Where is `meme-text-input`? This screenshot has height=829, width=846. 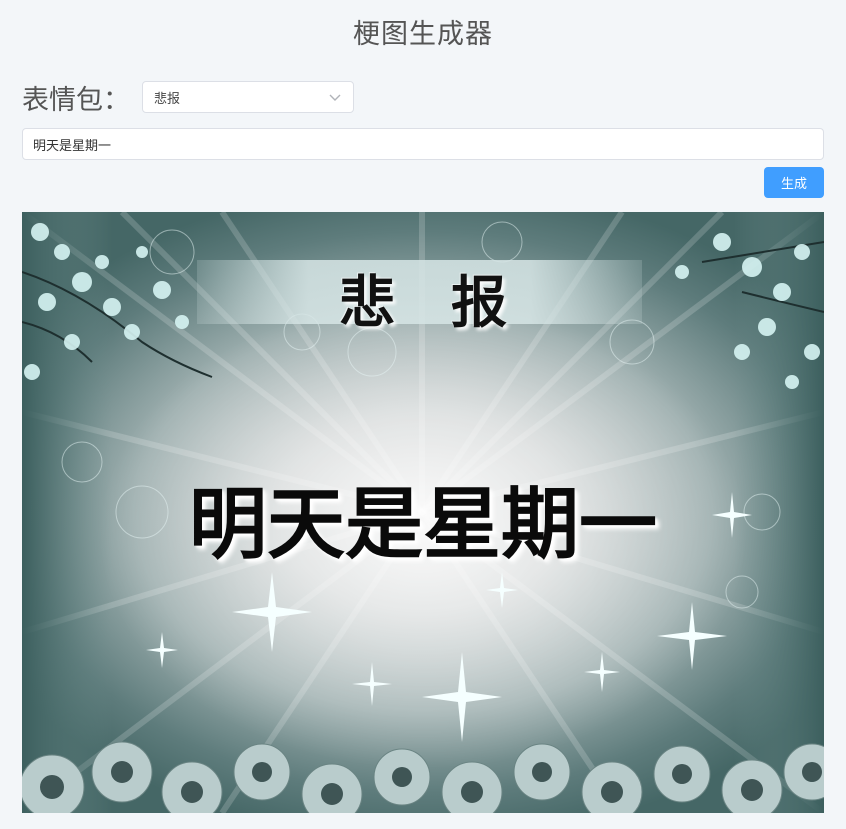
meme-text-input is located at coordinates (423, 144).